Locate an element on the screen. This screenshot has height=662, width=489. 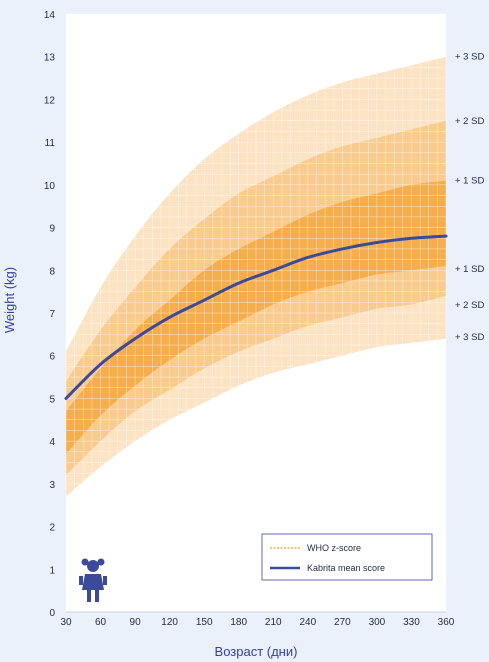
girl-icon is located at coordinates (93, 580).